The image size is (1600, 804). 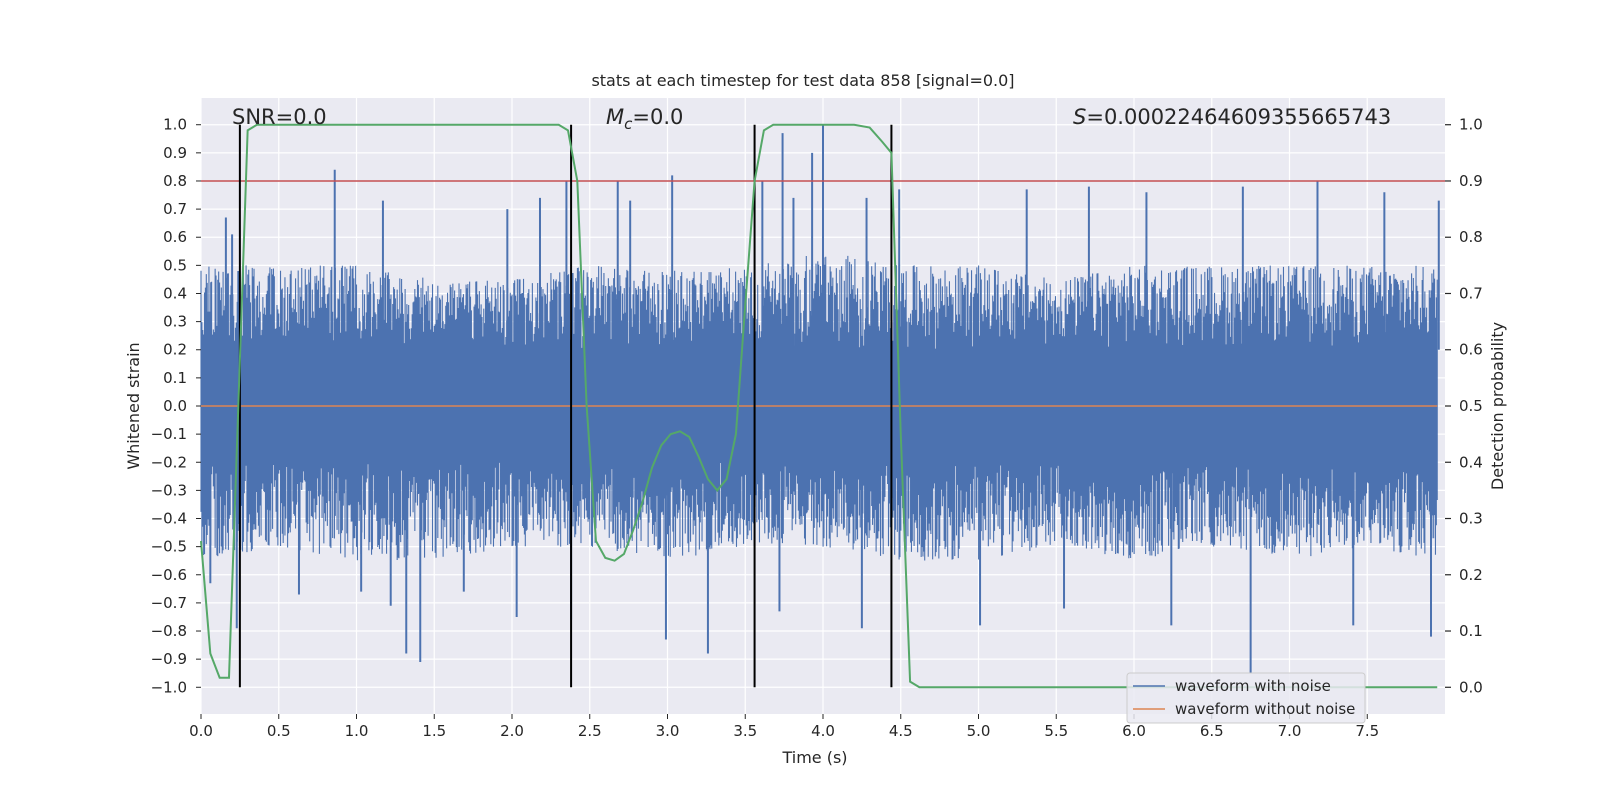 I want to click on x-tick-label-13: 6.5, so click(x=1212, y=731).